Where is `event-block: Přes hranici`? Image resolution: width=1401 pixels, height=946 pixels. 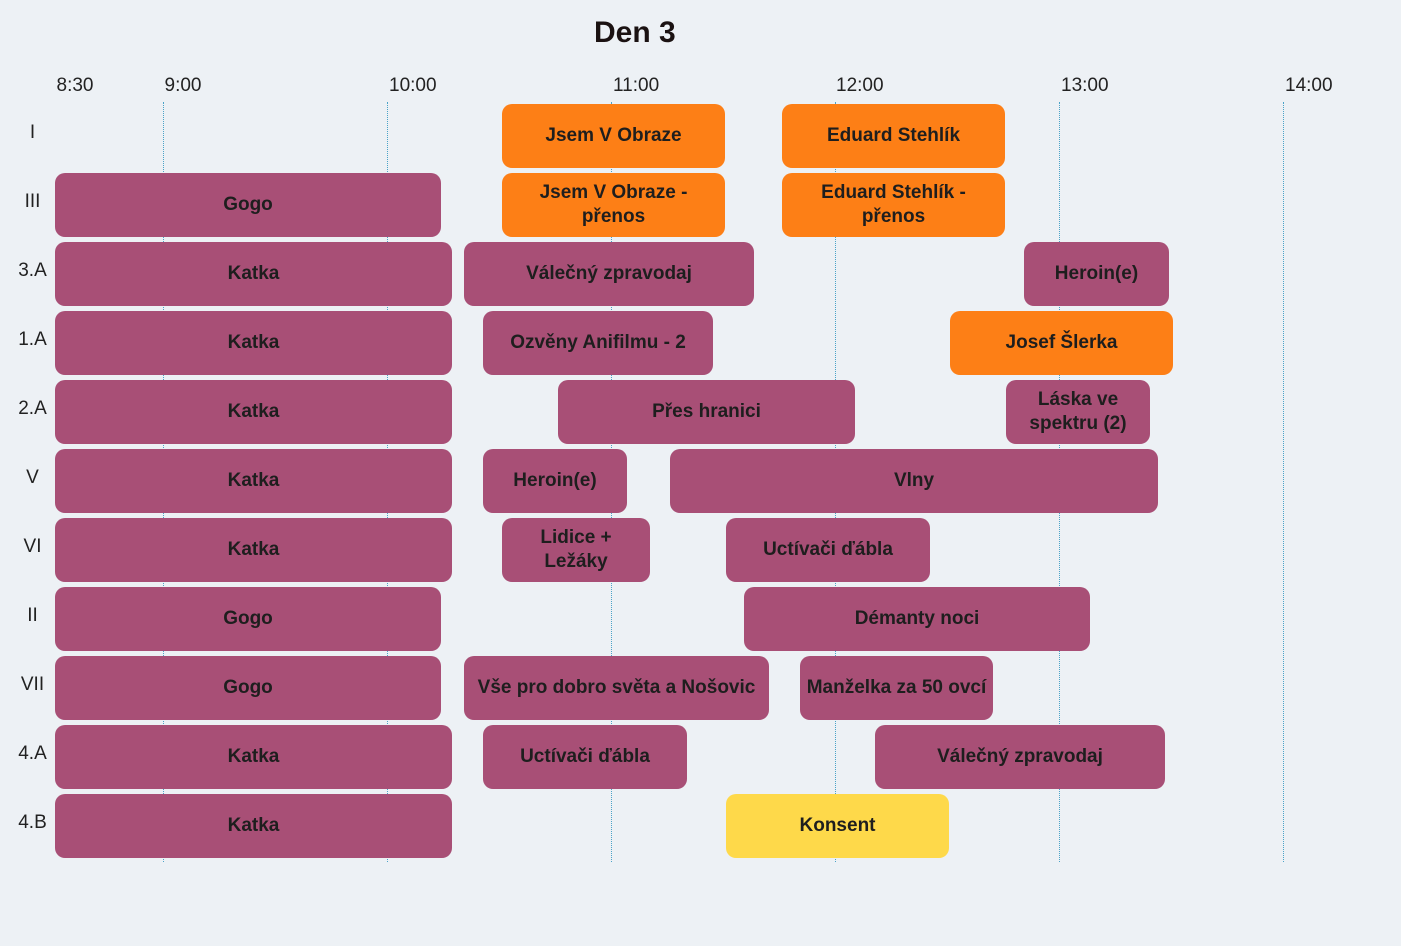 event-block: Přes hranici is located at coordinates (706, 412).